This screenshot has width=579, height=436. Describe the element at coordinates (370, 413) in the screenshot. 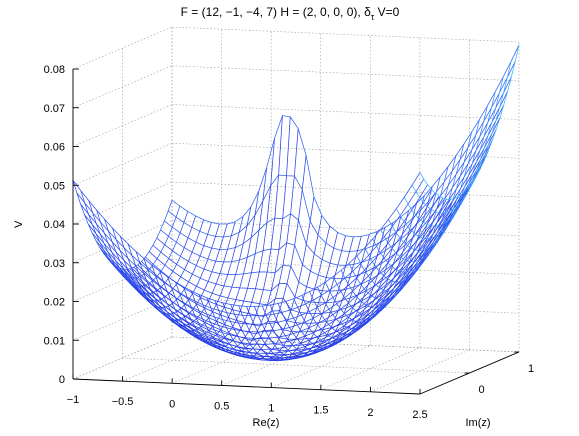

I see `x-tick-label: 2` at that location.